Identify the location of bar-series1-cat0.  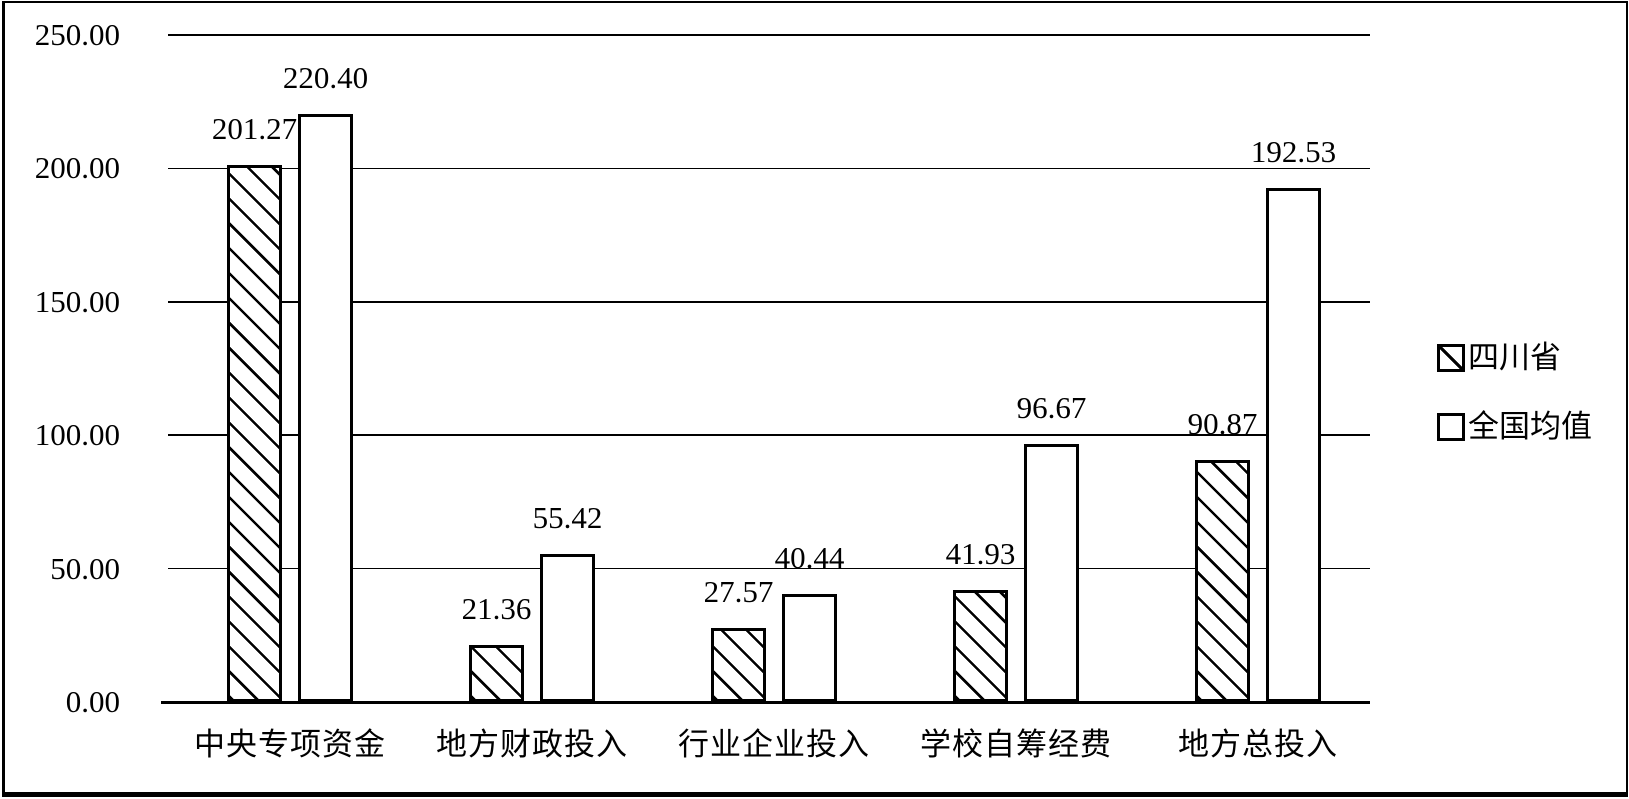
(325, 407).